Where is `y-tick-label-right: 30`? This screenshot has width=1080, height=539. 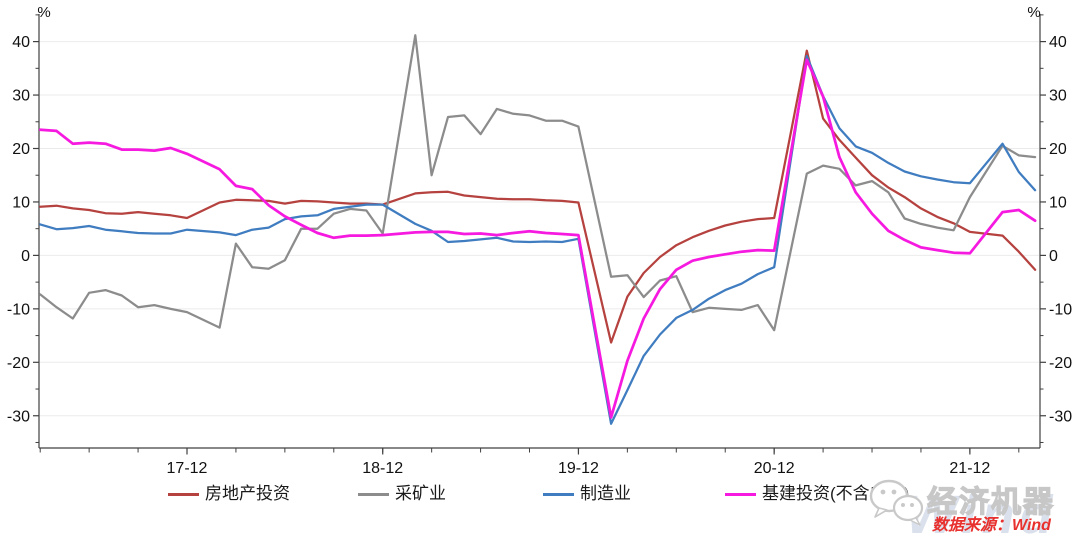 y-tick-label-right: 30 is located at coordinates (1058, 96).